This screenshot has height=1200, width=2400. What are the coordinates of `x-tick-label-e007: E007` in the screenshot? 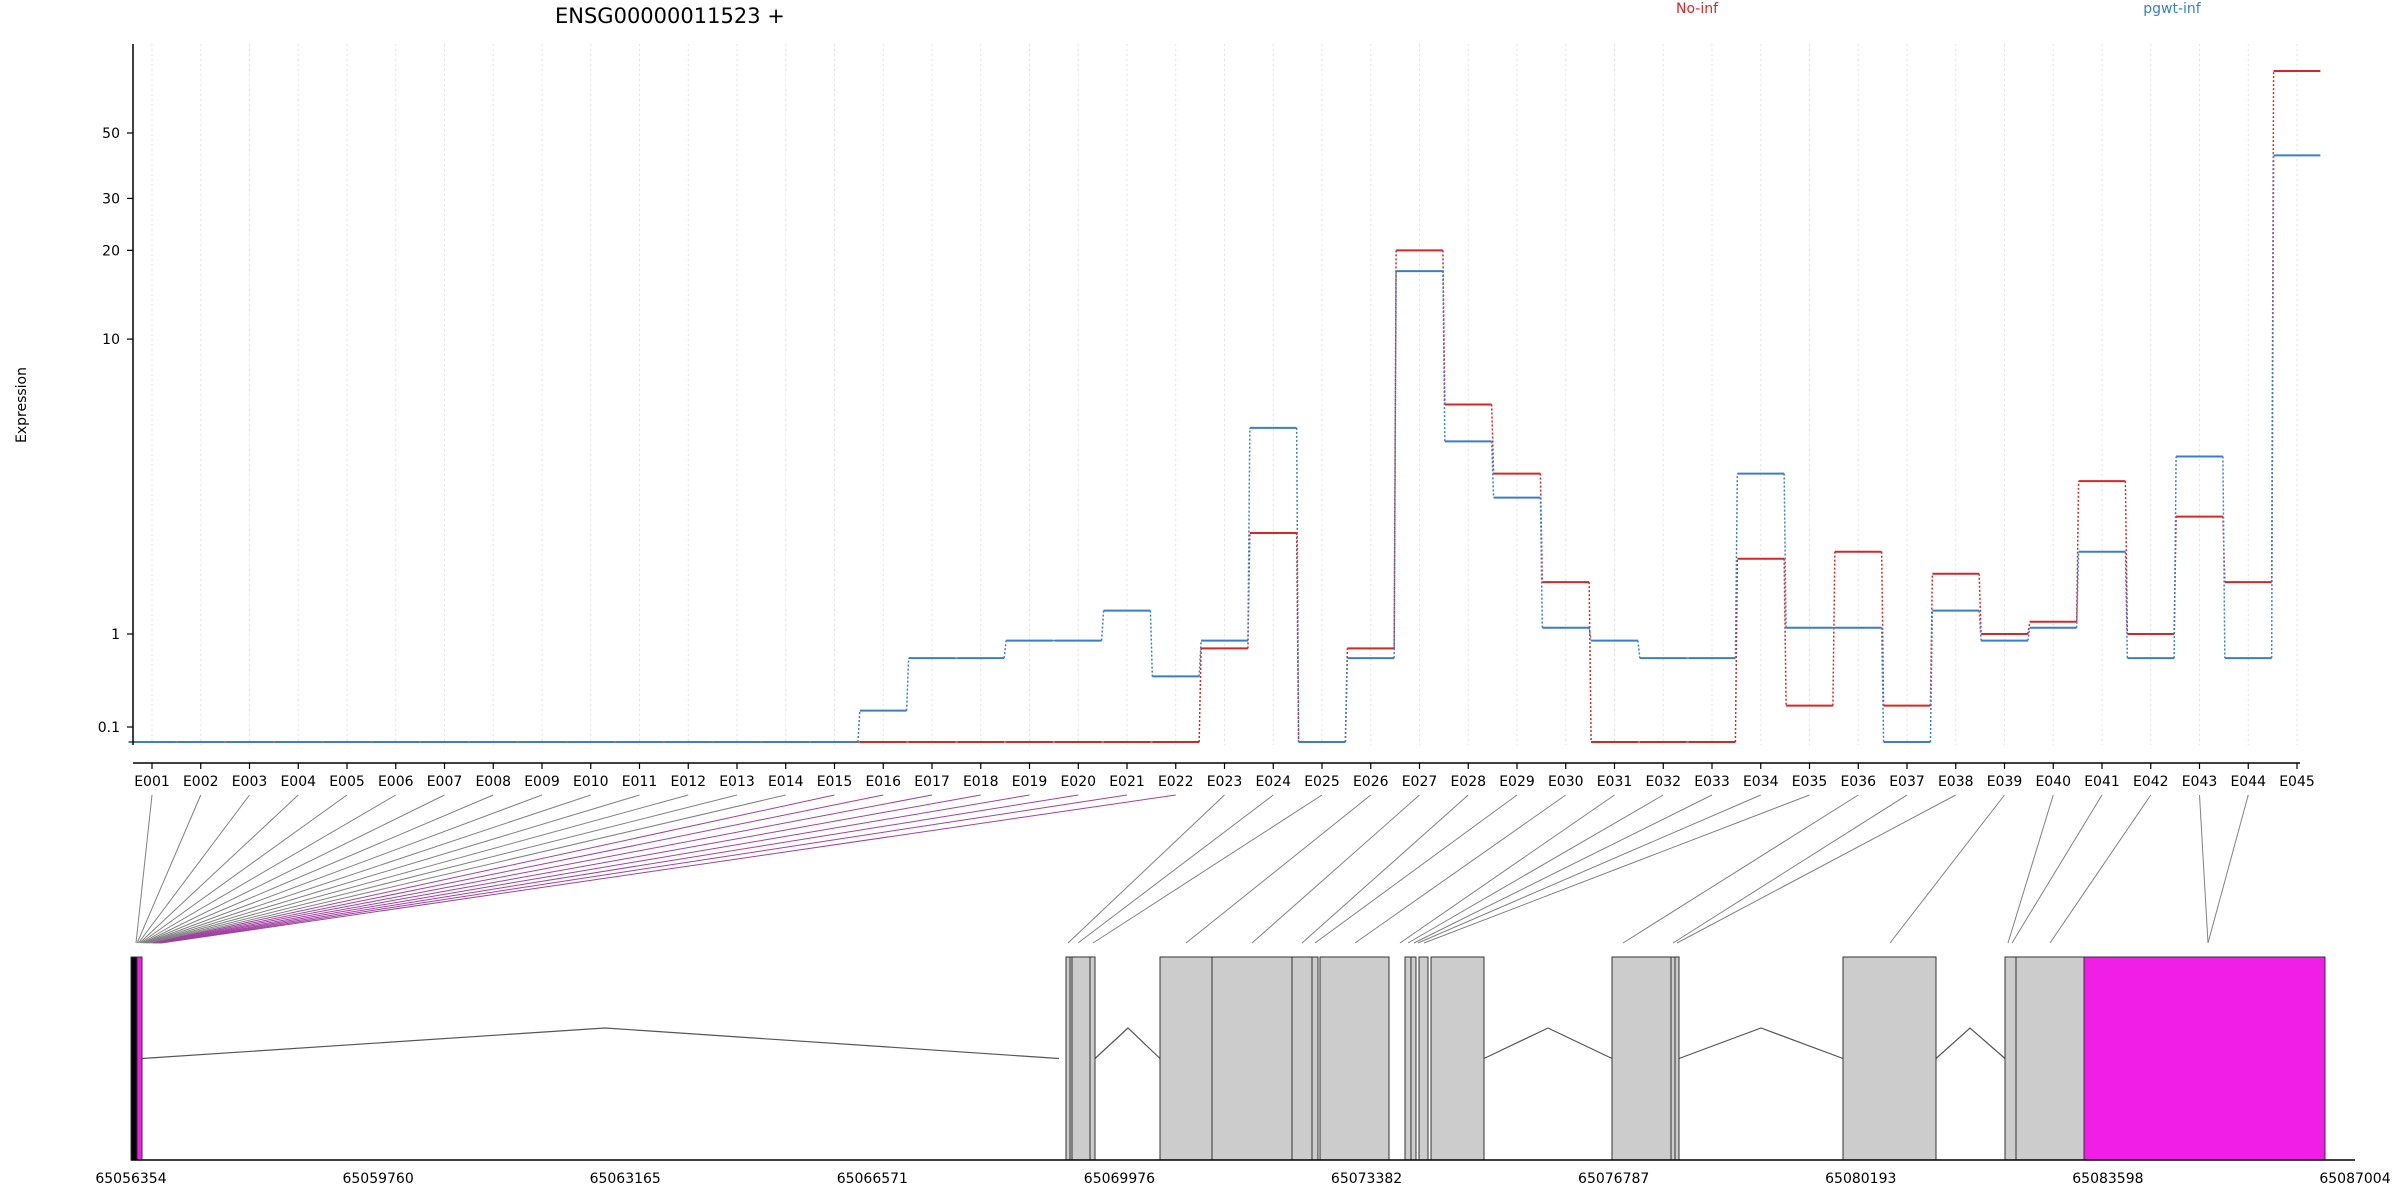 It's located at (445, 782).